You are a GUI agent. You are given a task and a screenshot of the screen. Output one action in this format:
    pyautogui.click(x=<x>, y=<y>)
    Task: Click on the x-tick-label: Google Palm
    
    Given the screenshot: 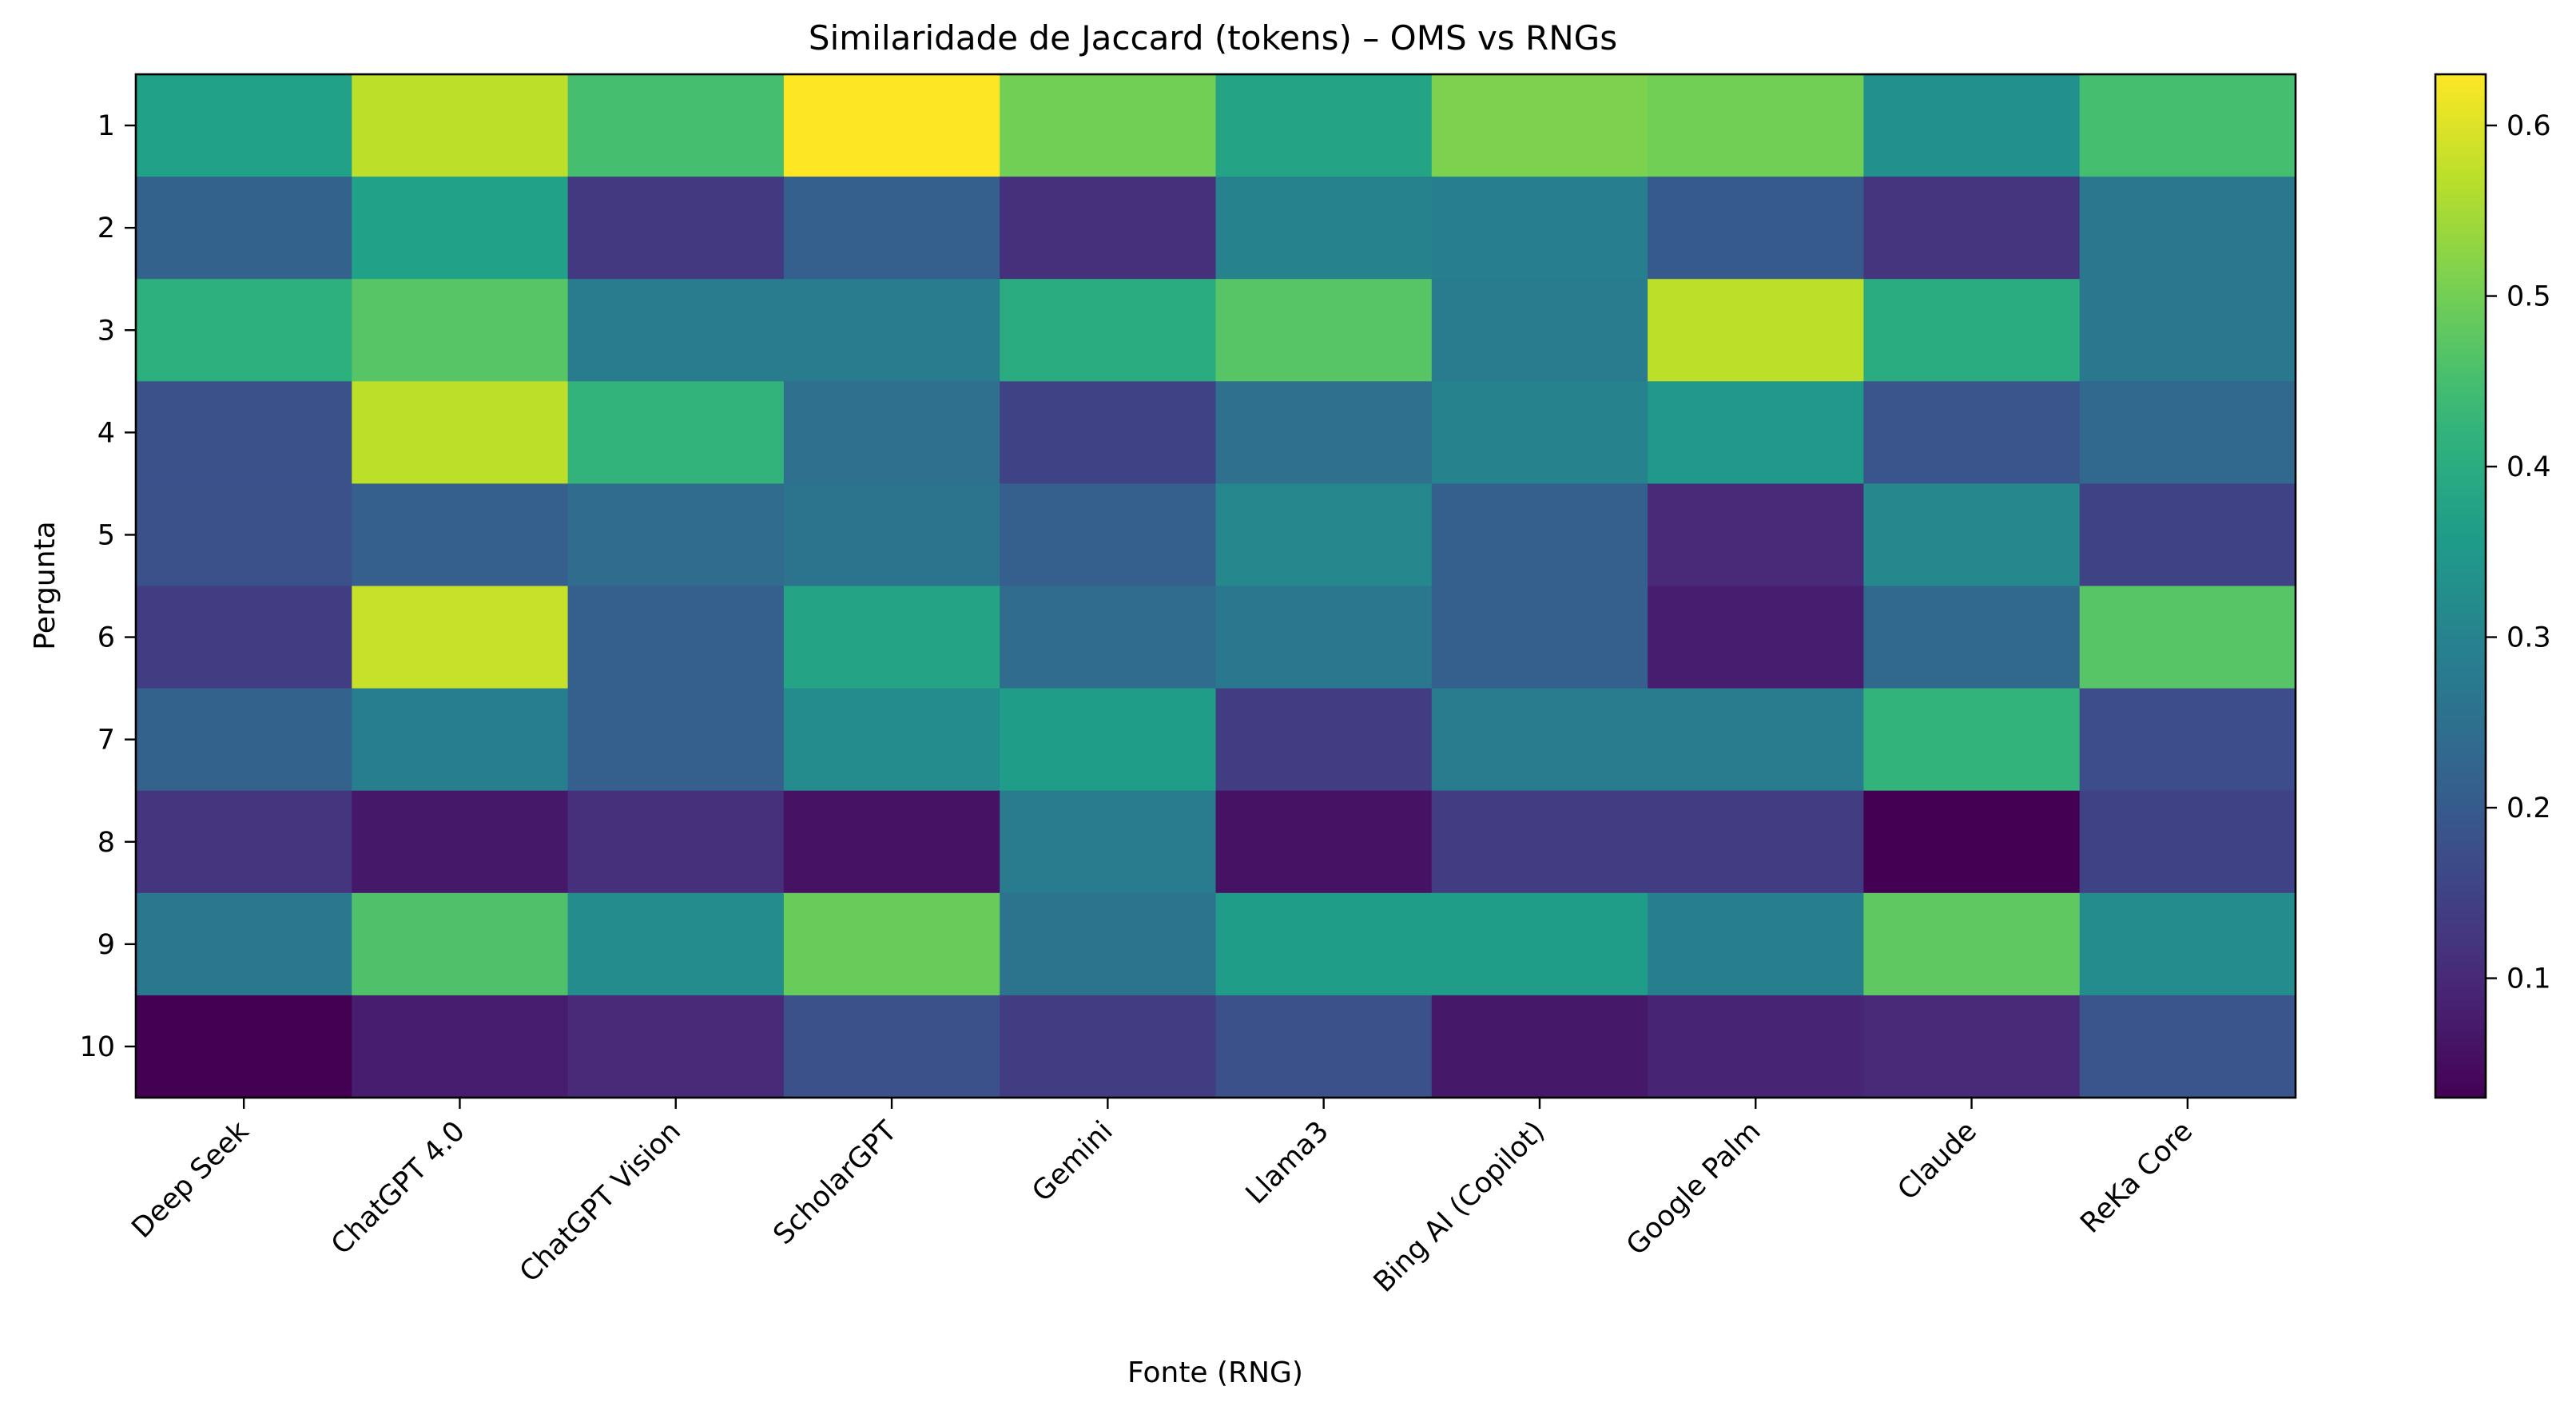 What is the action you would take?
    pyautogui.click(x=1693, y=1188)
    